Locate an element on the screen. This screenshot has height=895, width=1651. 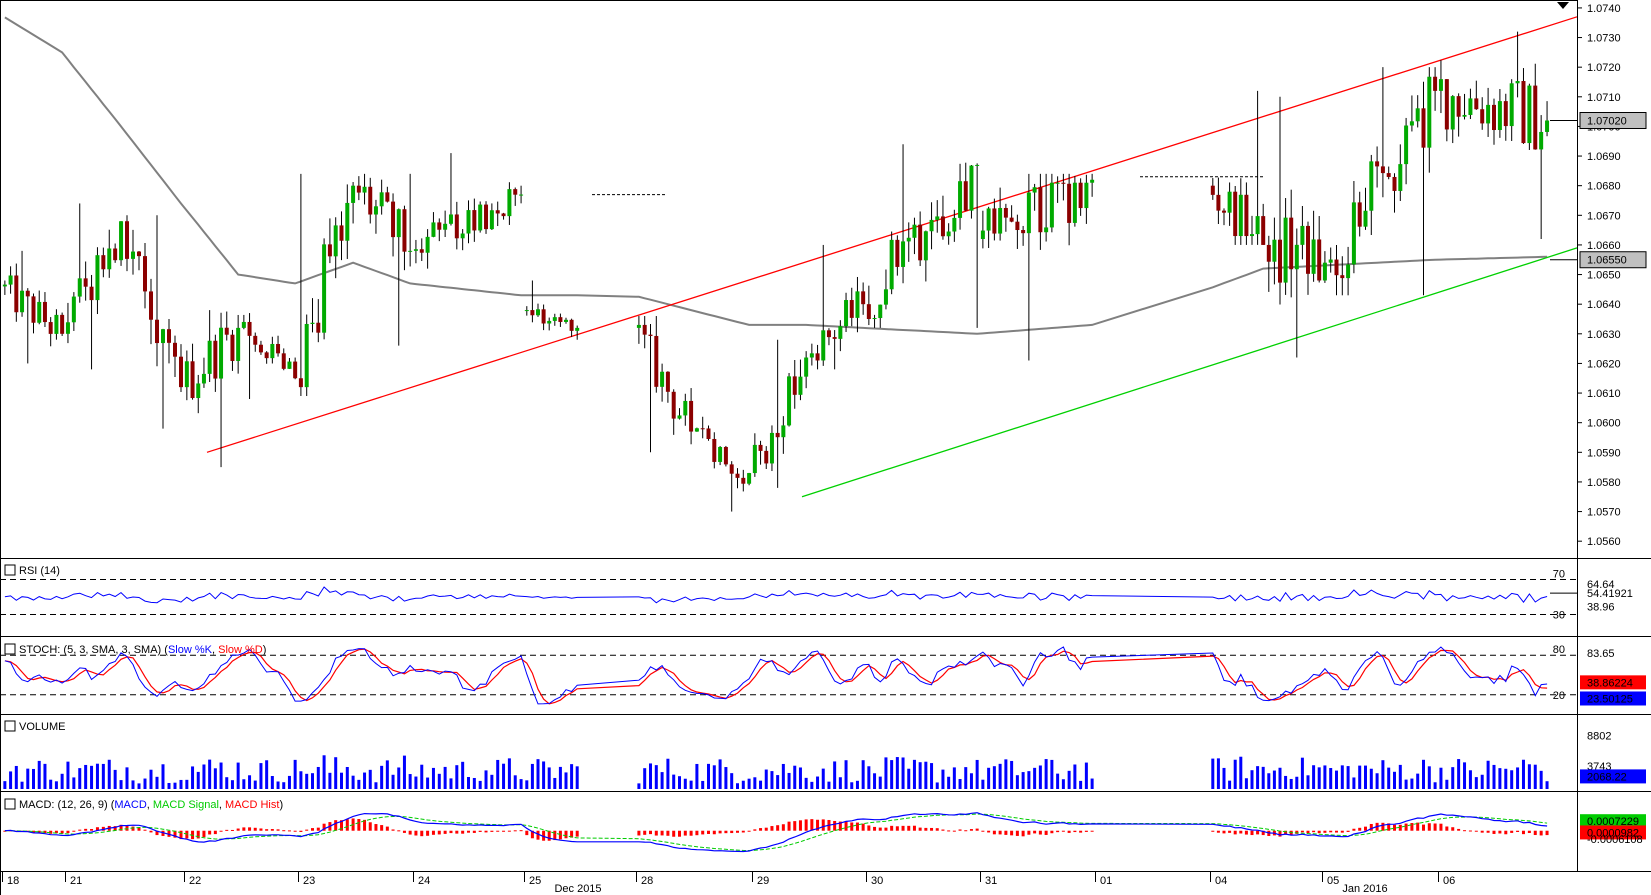
x-tick-label: 06 is located at coordinates (1449, 881).